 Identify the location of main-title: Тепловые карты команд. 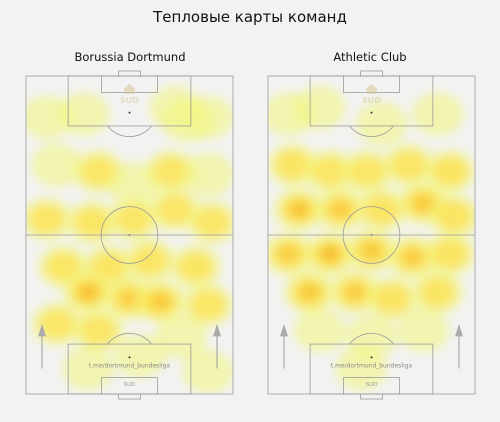
(250, 17).